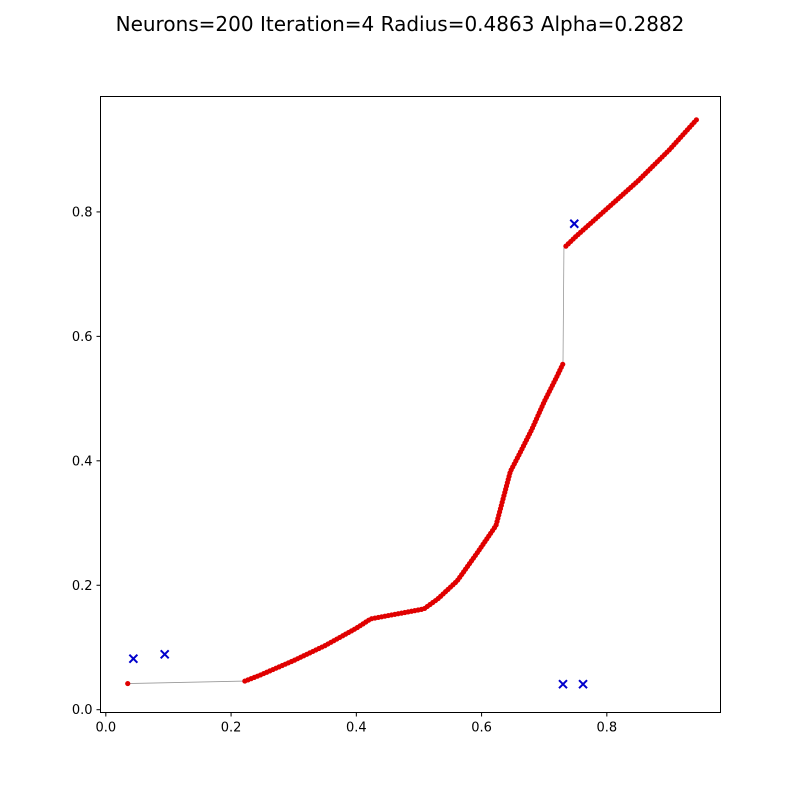  I want to click on y-tick-label: 0.6, so click(82, 337).